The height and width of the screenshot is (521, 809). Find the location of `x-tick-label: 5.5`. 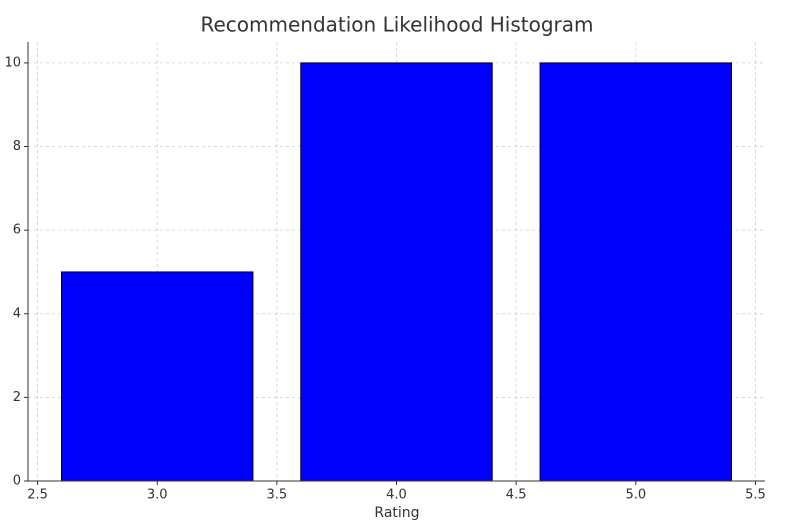

x-tick-label: 5.5 is located at coordinates (755, 495).